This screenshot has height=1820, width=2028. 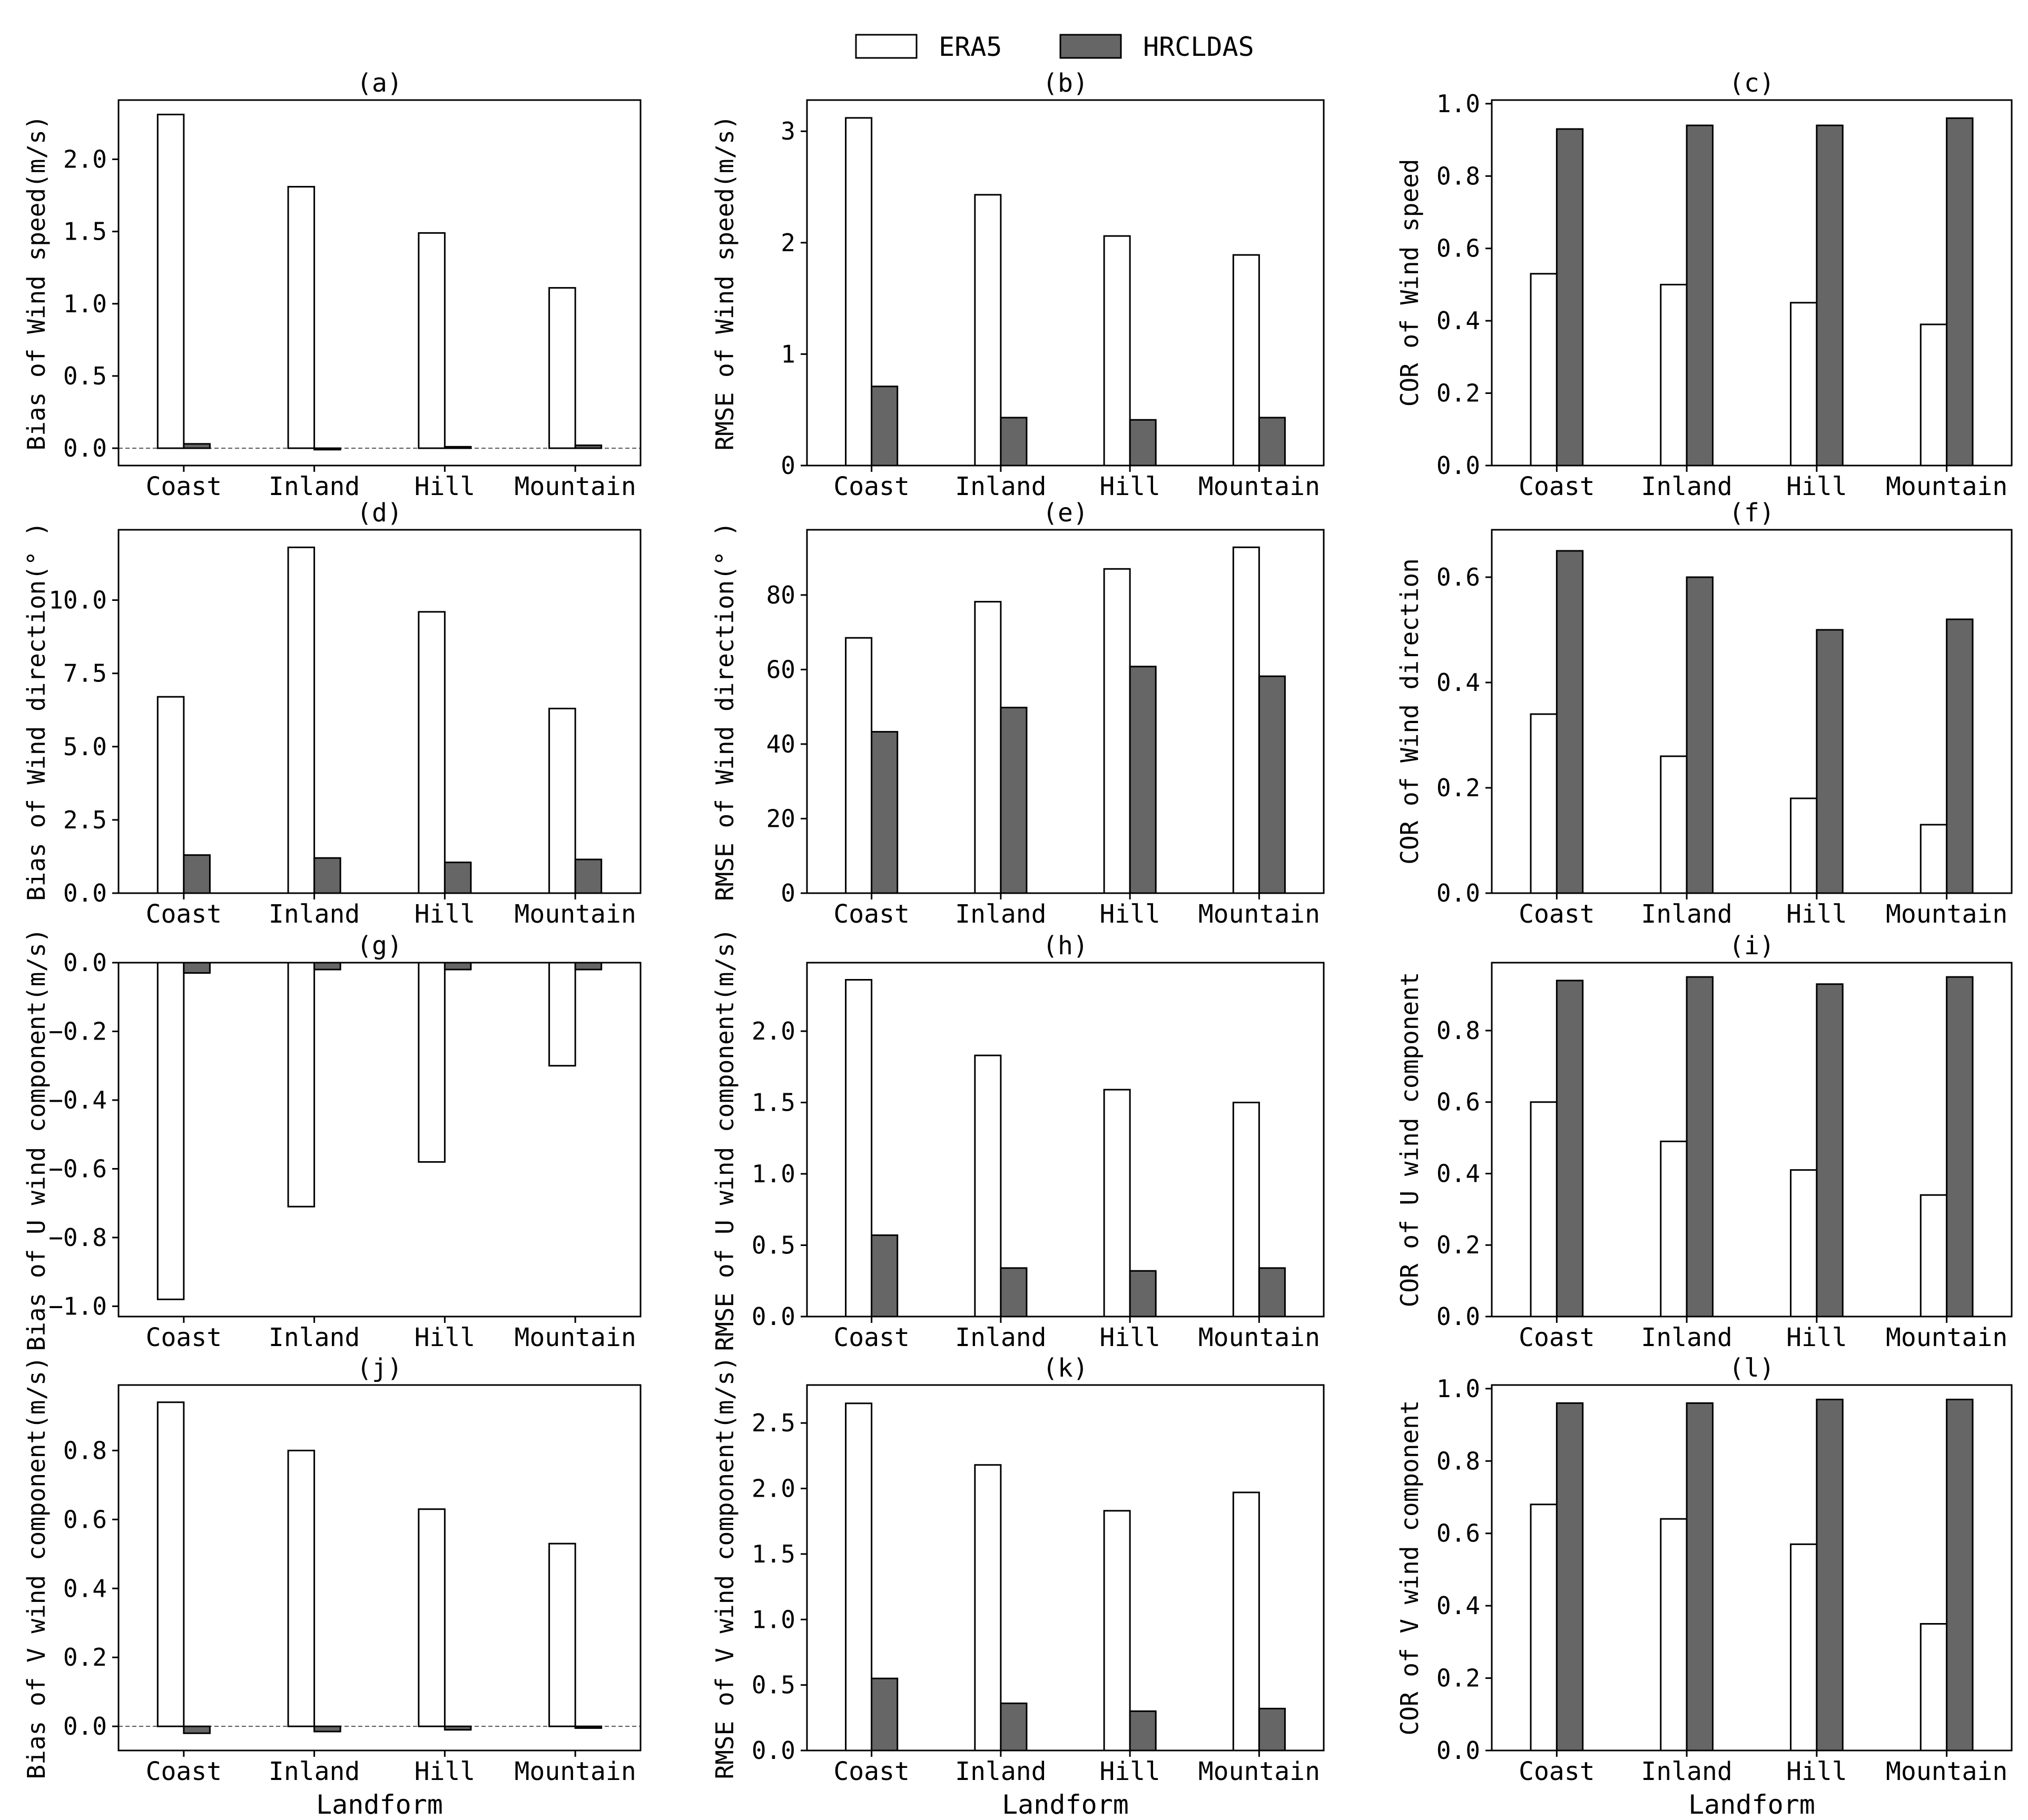 What do you see at coordinates (774, 1103) in the screenshot?
I see `y-tick-label: 1.5` at bounding box center [774, 1103].